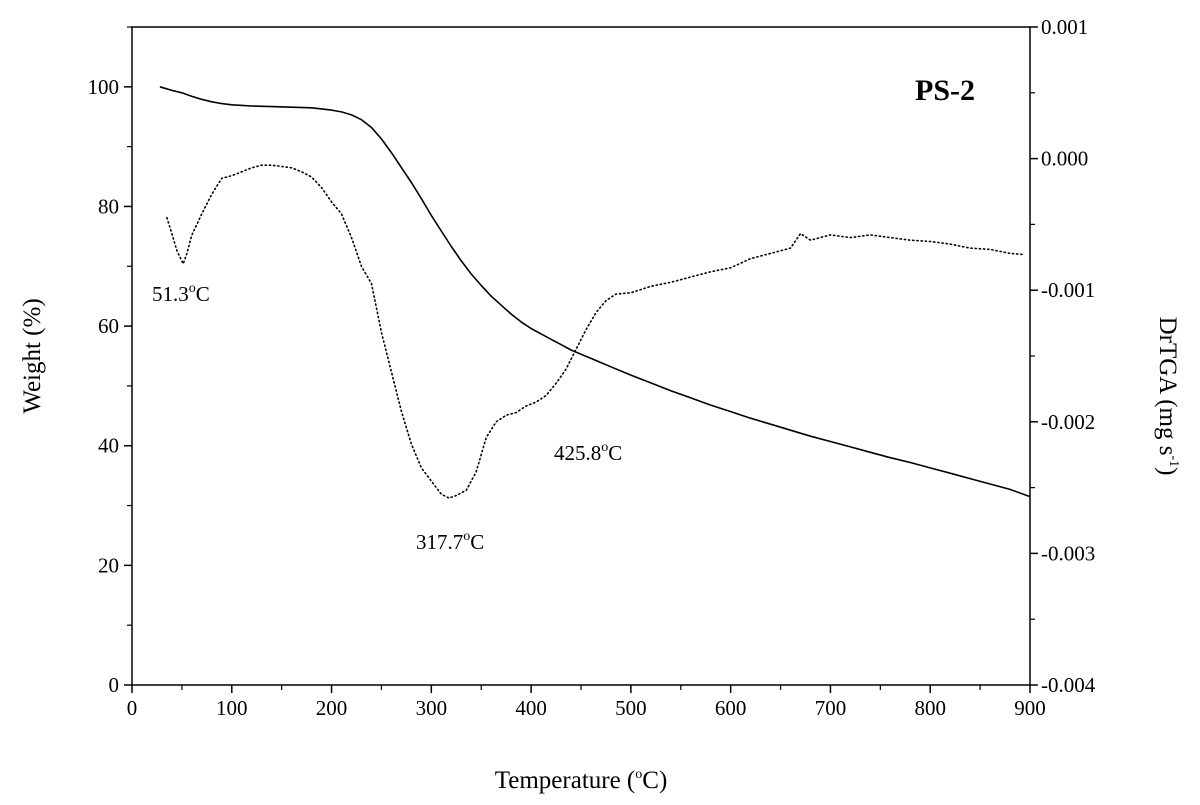 The image size is (1200, 805). Describe the element at coordinates (432, 708) in the screenshot. I see `x-tick-label: 300` at that location.